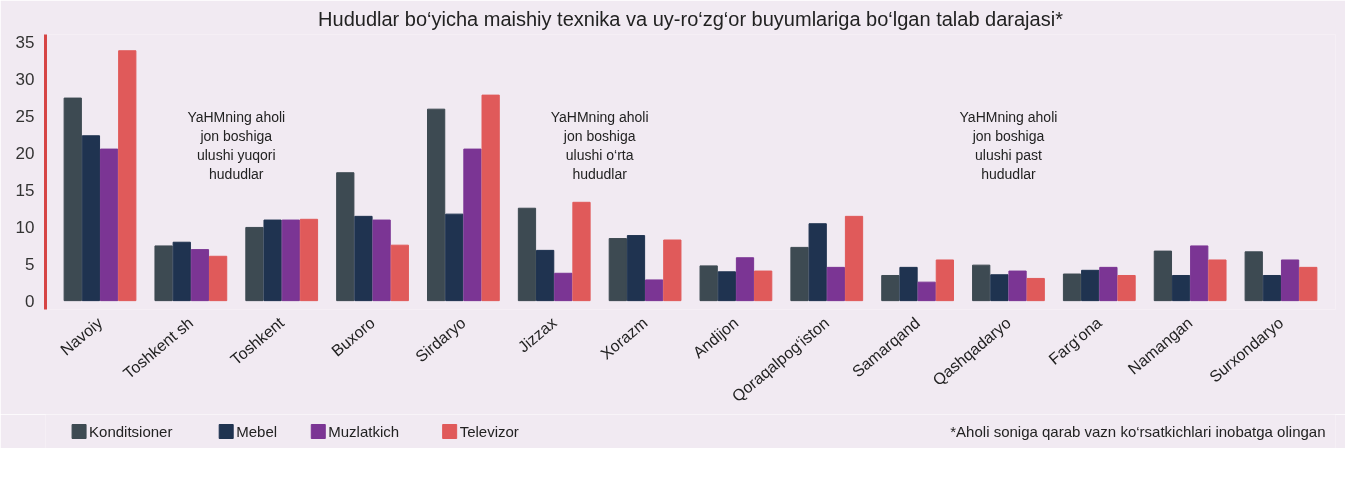  What do you see at coordinates (364, 431) in the screenshot?
I see `legend-label: Muzlatkich` at bounding box center [364, 431].